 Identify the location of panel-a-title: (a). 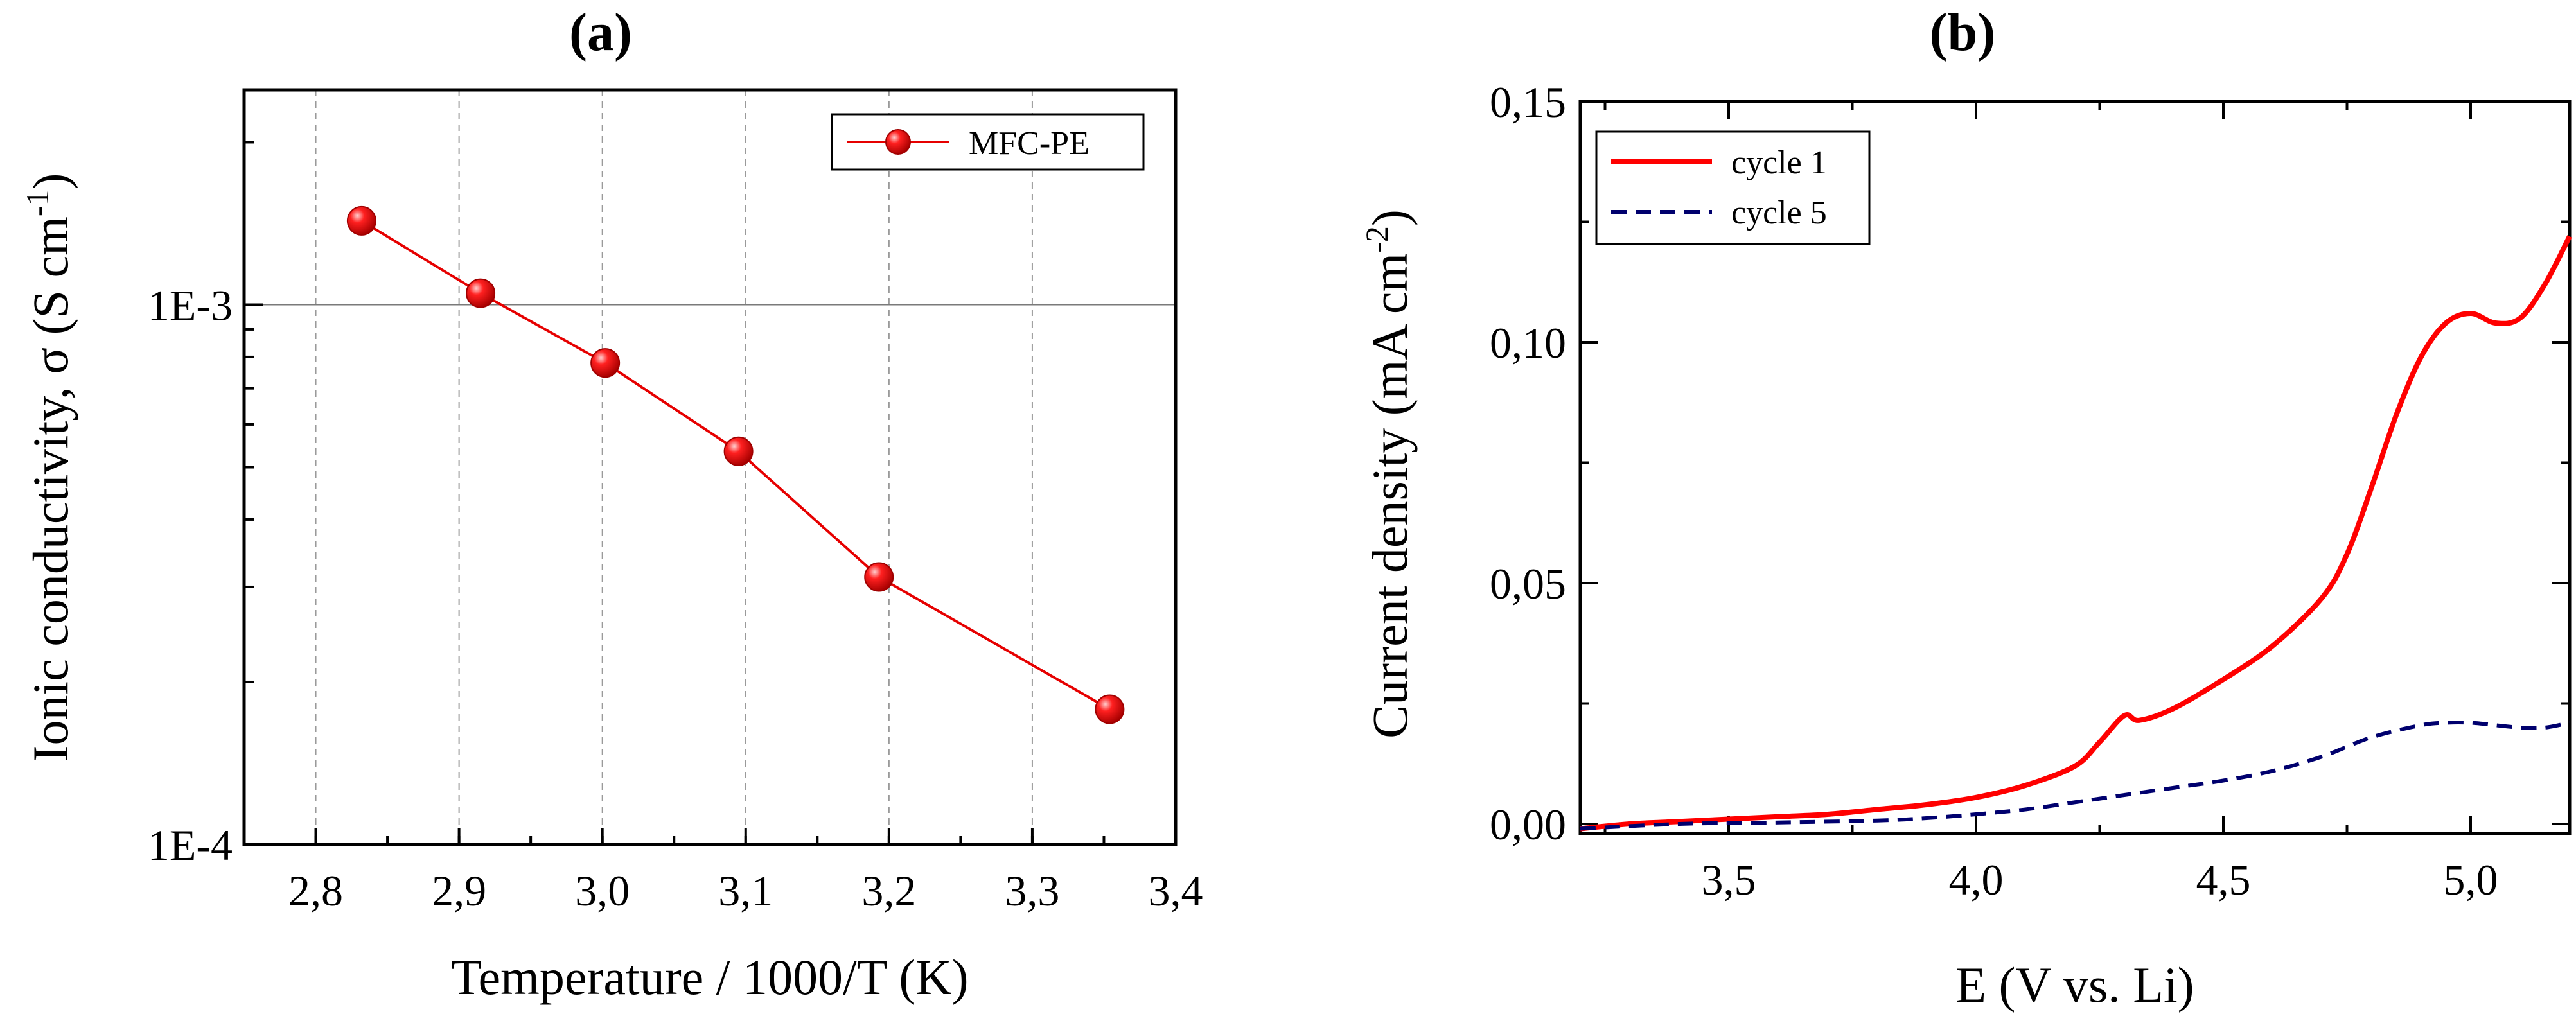
(600, 32).